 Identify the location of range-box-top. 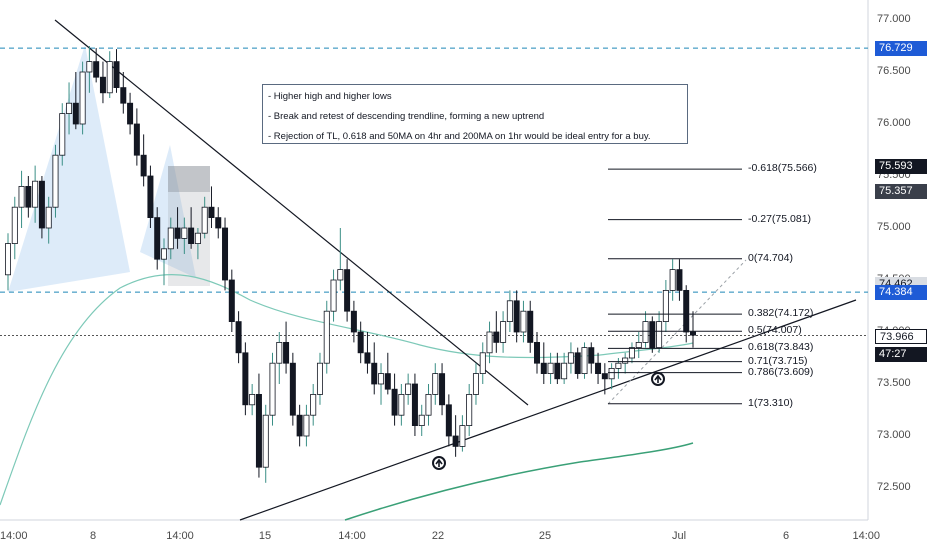
(189, 179).